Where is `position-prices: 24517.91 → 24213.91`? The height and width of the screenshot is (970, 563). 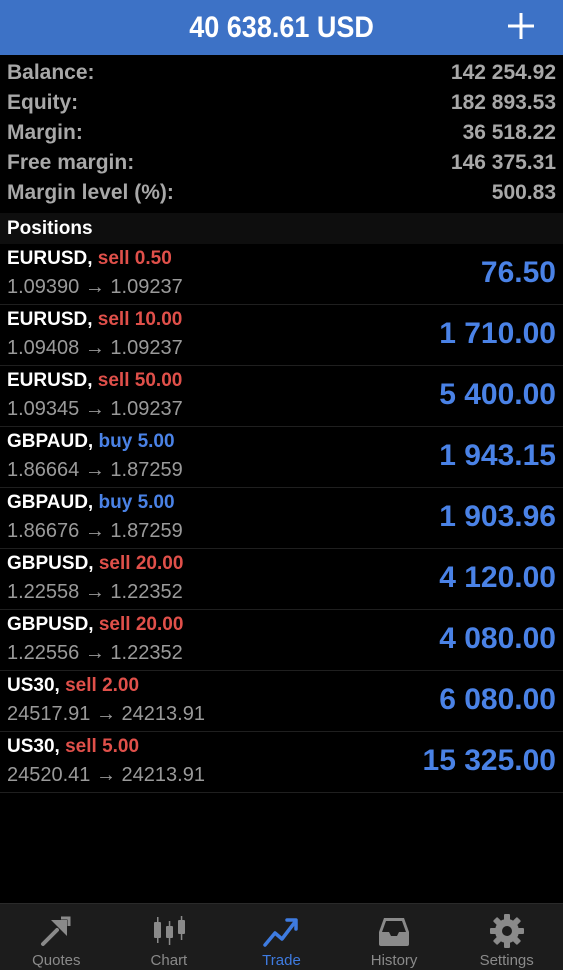
position-prices: 24517.91 → 24213.91 is located at coordinates (106, 714).